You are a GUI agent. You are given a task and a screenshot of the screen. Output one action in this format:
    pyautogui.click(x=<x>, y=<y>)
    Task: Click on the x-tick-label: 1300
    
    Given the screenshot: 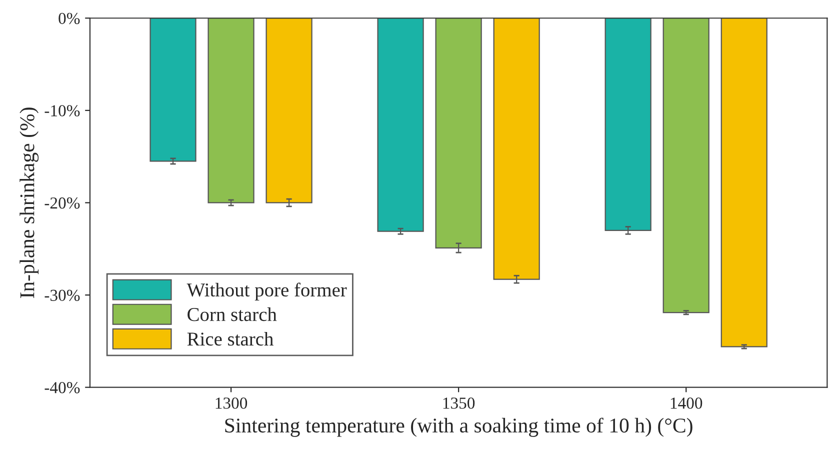 What is the action you would take?
    pyautogui.click(x=232, y=403)
    